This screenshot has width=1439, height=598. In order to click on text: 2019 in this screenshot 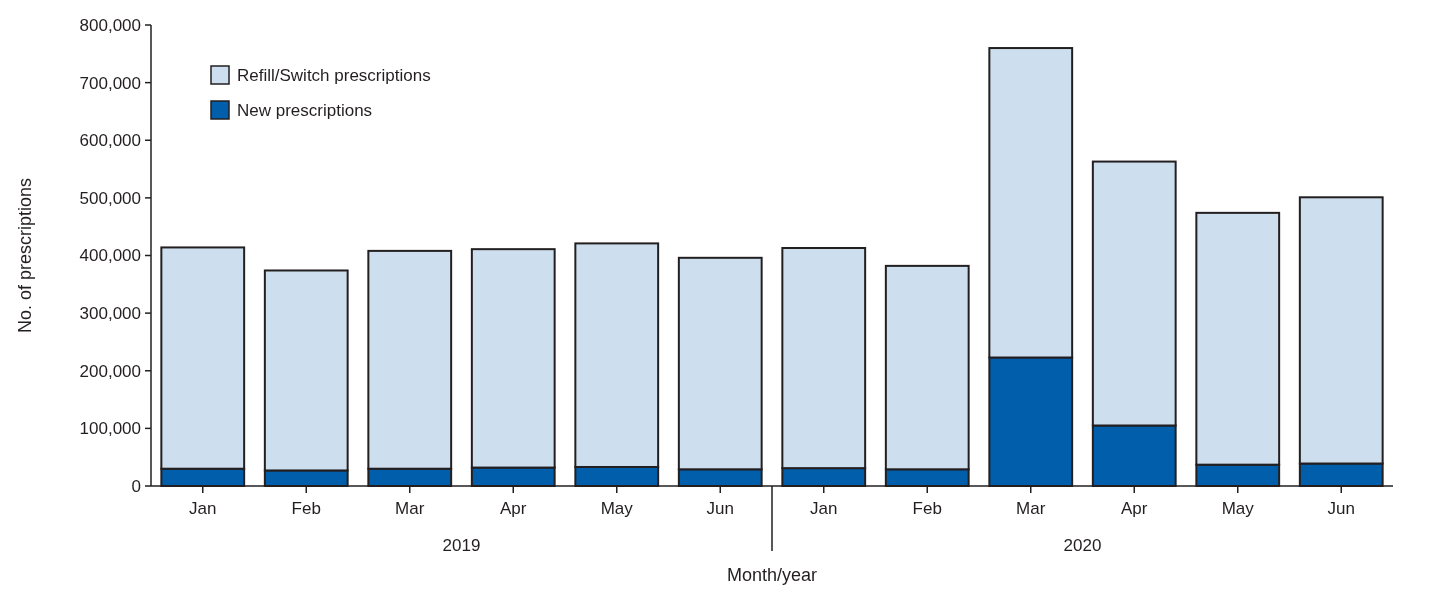, I will do `click(461, 545)`.